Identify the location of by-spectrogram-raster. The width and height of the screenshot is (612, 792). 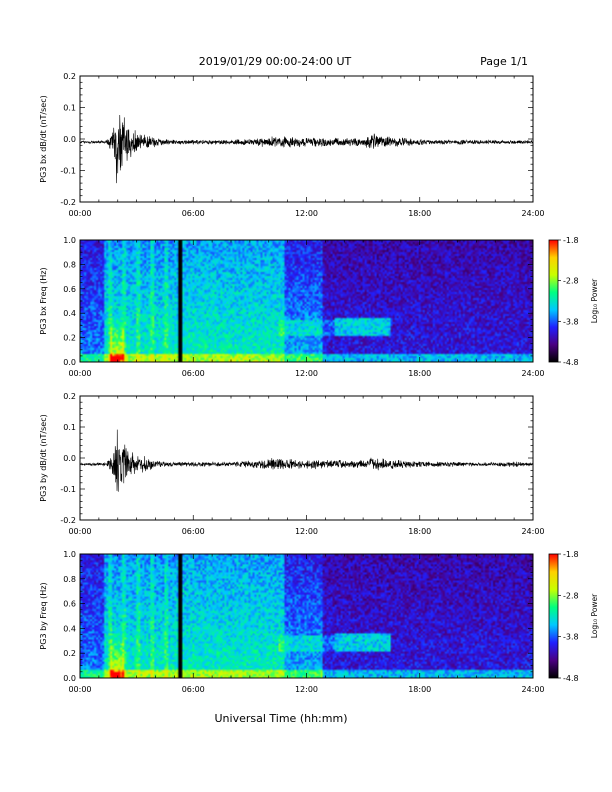
(306, 616).